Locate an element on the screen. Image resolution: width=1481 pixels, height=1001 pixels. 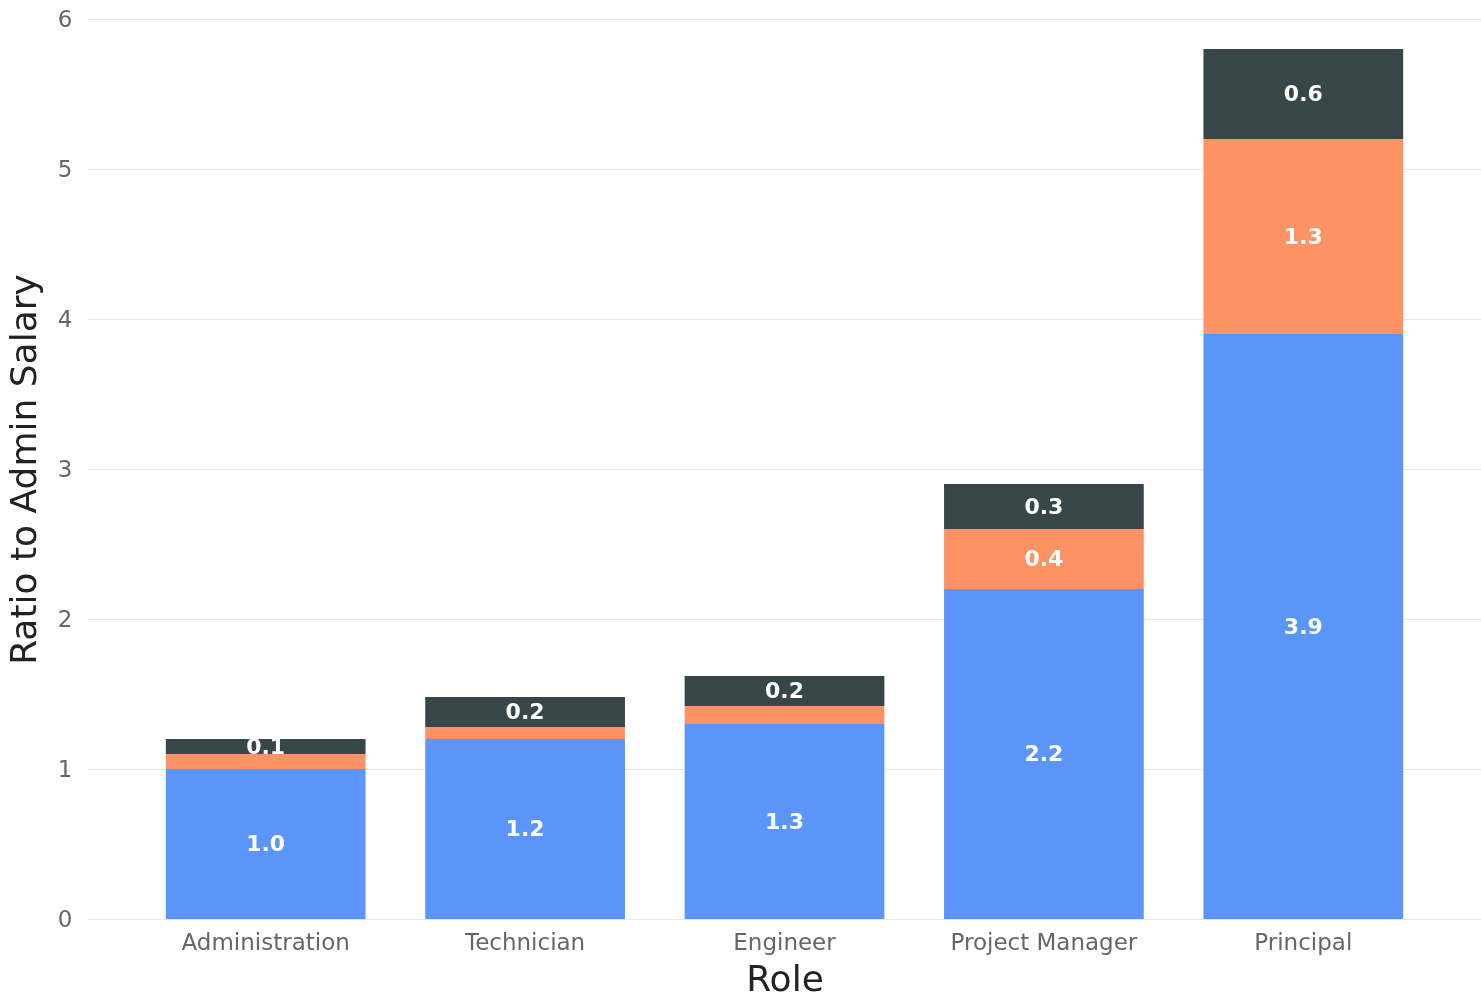
data-label: 1.0 is located at coordinates (266, 843).